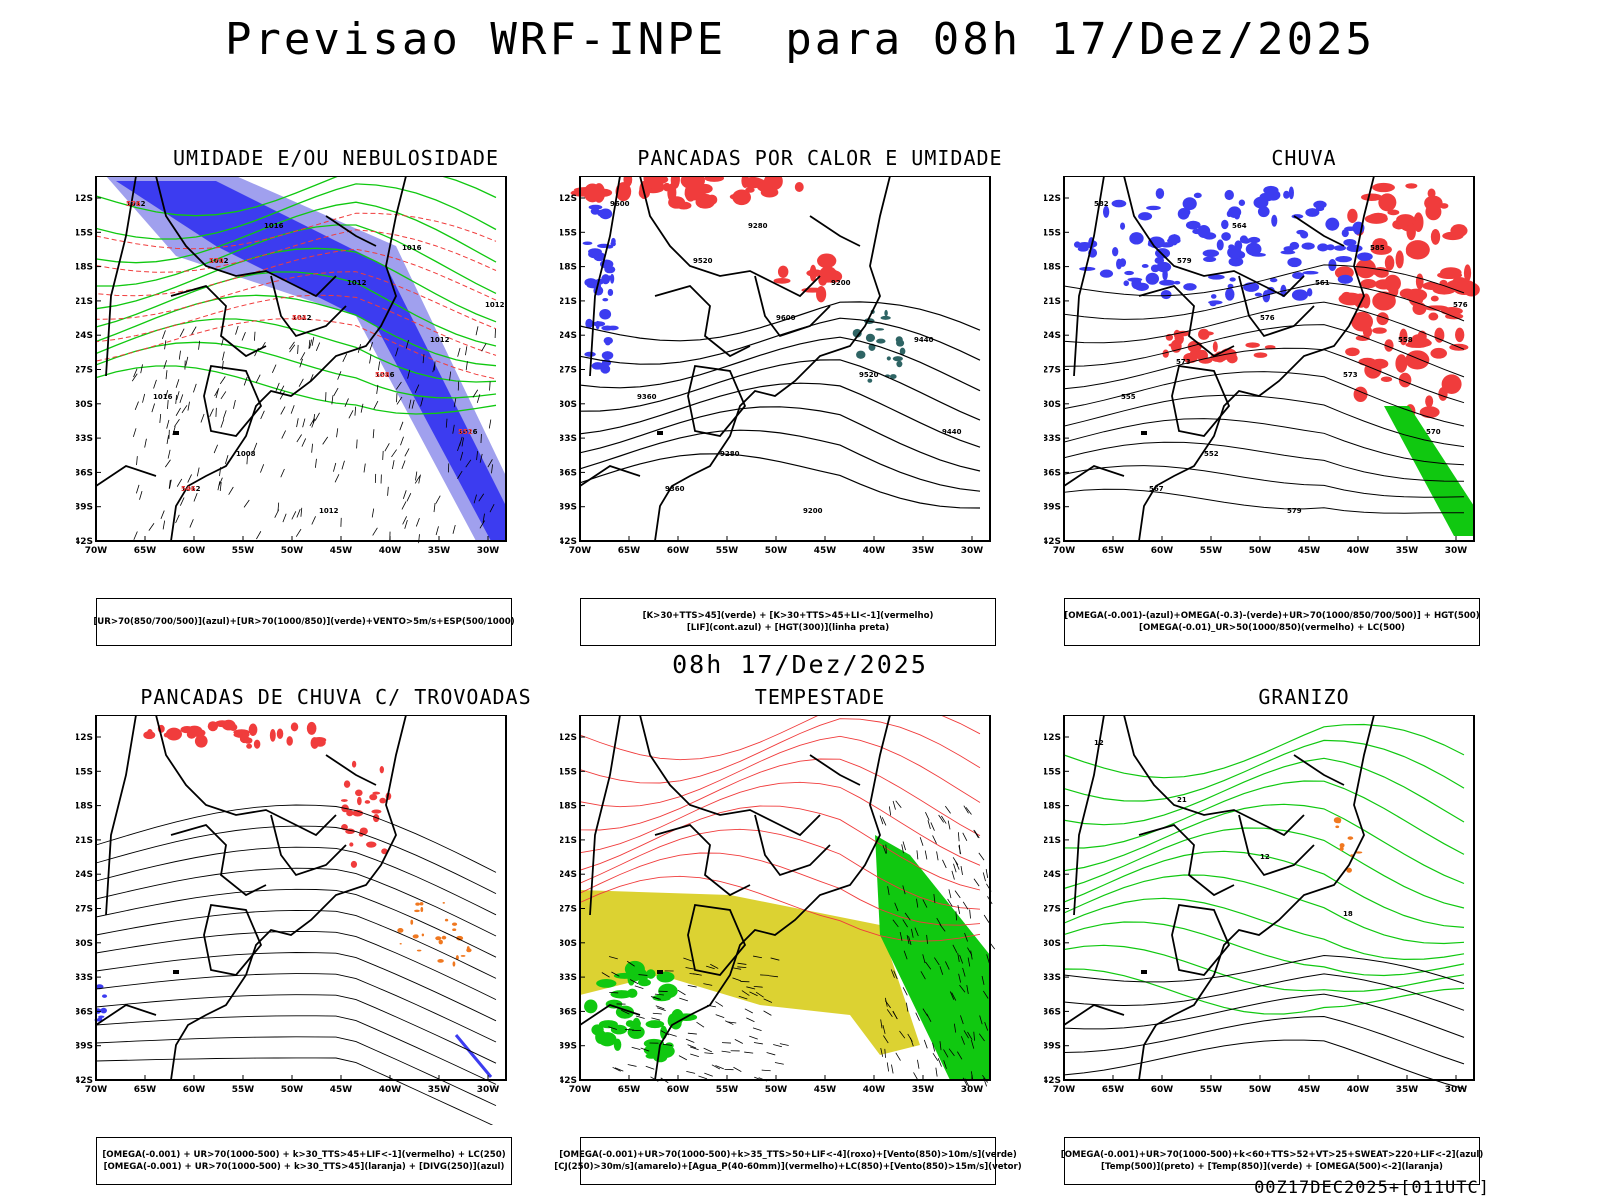 This screenshot has width=1600, height=1200. I want to click on humidity-high-band, so click(311, 361).